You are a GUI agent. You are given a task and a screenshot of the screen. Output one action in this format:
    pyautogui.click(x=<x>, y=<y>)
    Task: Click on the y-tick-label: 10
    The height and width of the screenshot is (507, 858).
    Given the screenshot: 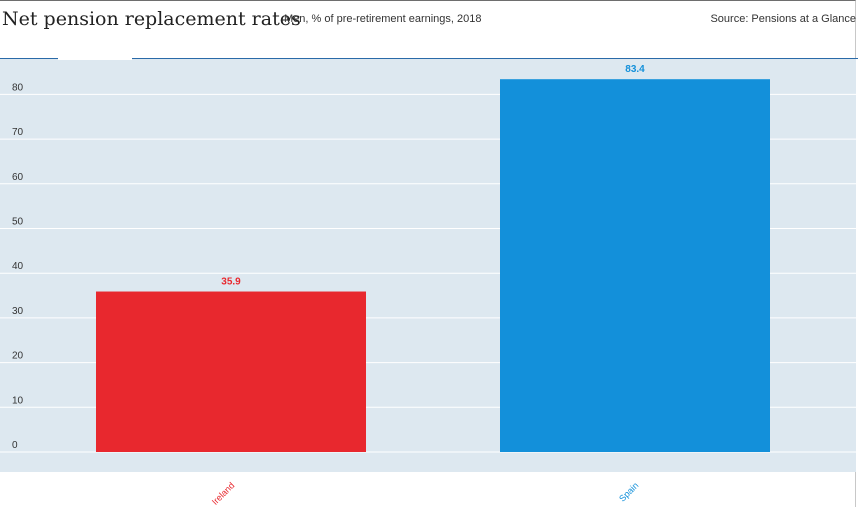 What is the action you would take?
    pyautogui.click(x=18, y=400)
    